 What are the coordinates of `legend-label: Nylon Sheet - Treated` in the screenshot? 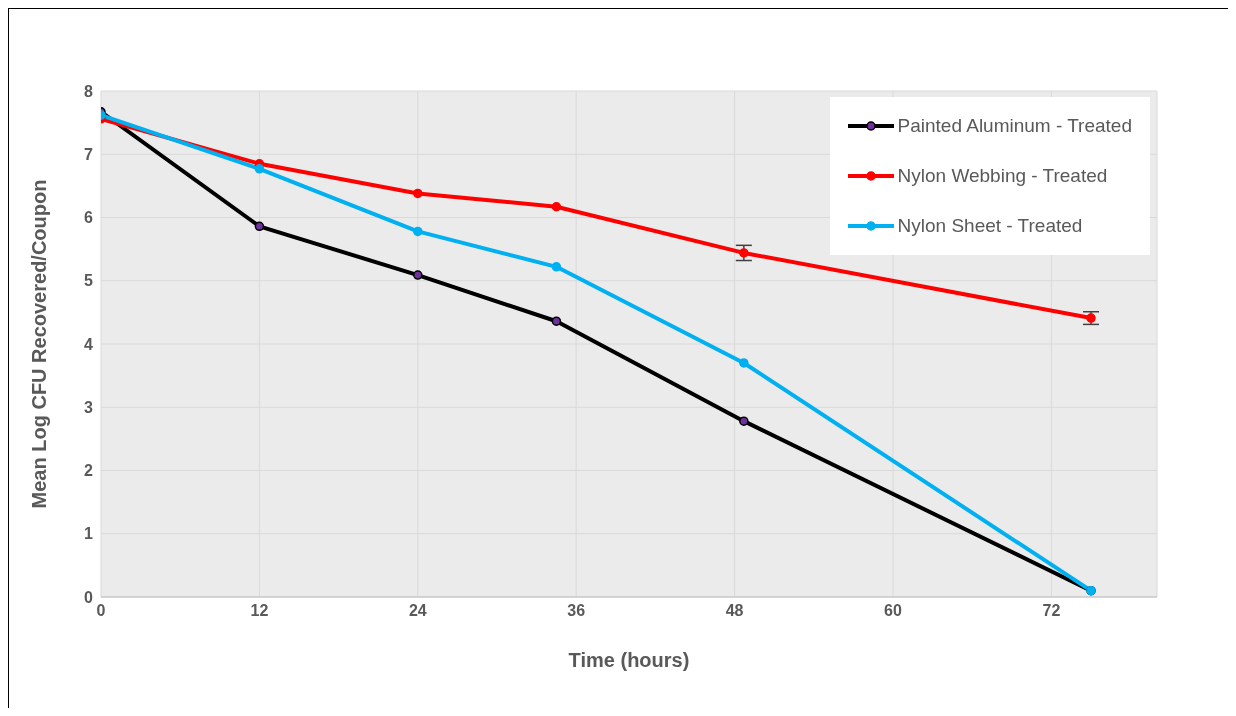 It's located at (990, 226).